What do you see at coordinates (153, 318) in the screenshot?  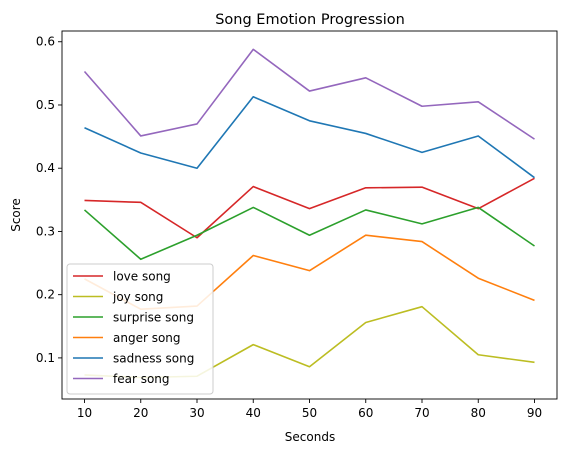 I see `legend-label-surprise-song: surprise song` at bounding box center [153, 318].